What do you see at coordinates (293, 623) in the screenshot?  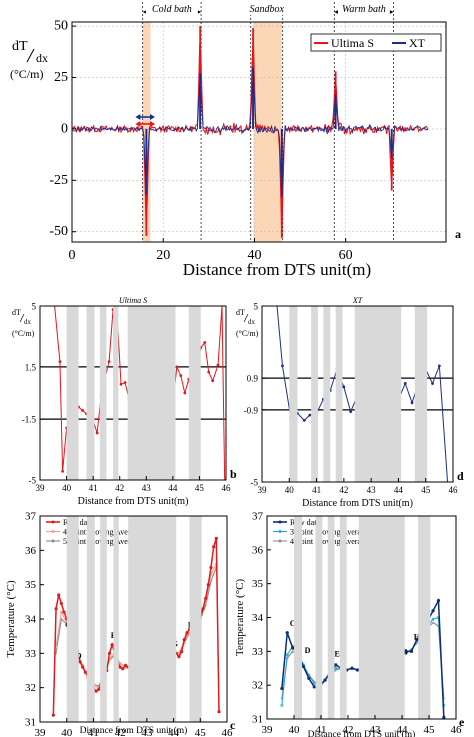 I see `point-annotation: C` at bounding box center [293, 623].